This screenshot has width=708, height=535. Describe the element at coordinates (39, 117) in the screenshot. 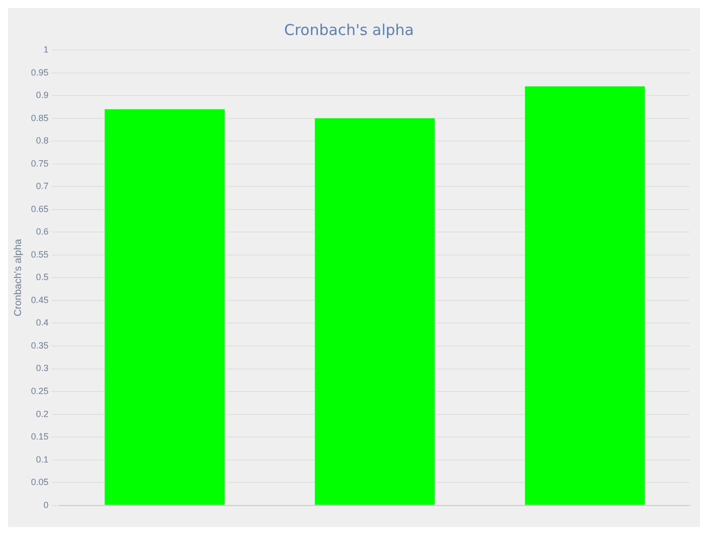

I see `y-tick-label: 0.85` at that location.